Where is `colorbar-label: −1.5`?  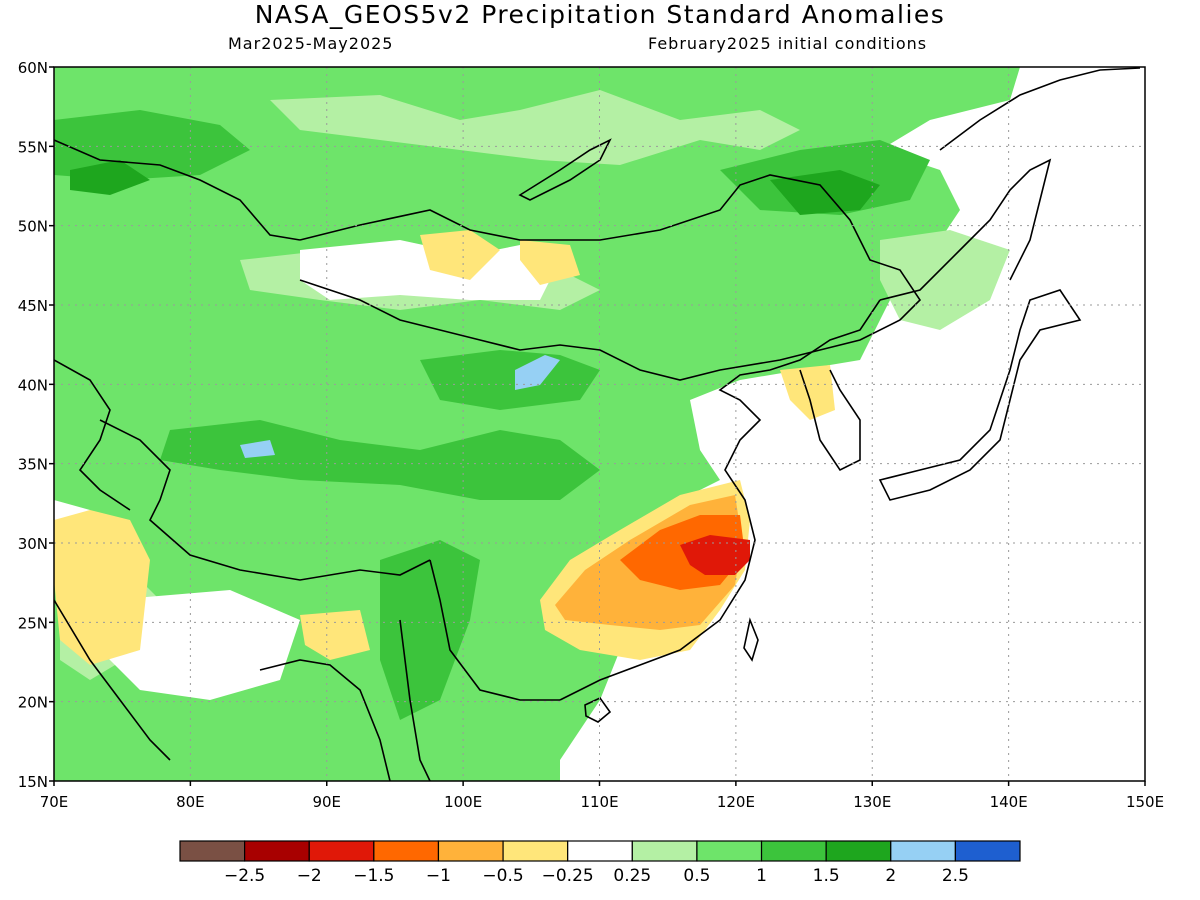 colorbar-label: −1.5 is located at coordinates (373, 876).